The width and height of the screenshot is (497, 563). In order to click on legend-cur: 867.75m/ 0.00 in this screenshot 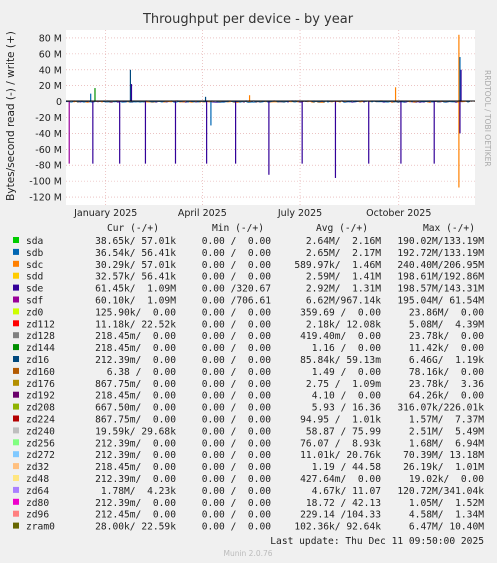, I will do `click(135, 384)`.